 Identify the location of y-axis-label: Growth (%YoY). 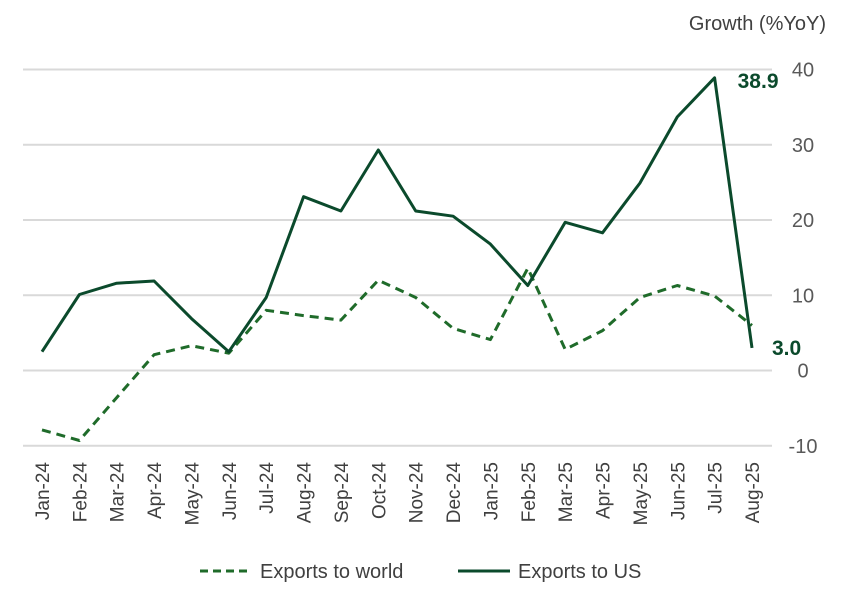
(757, 24).